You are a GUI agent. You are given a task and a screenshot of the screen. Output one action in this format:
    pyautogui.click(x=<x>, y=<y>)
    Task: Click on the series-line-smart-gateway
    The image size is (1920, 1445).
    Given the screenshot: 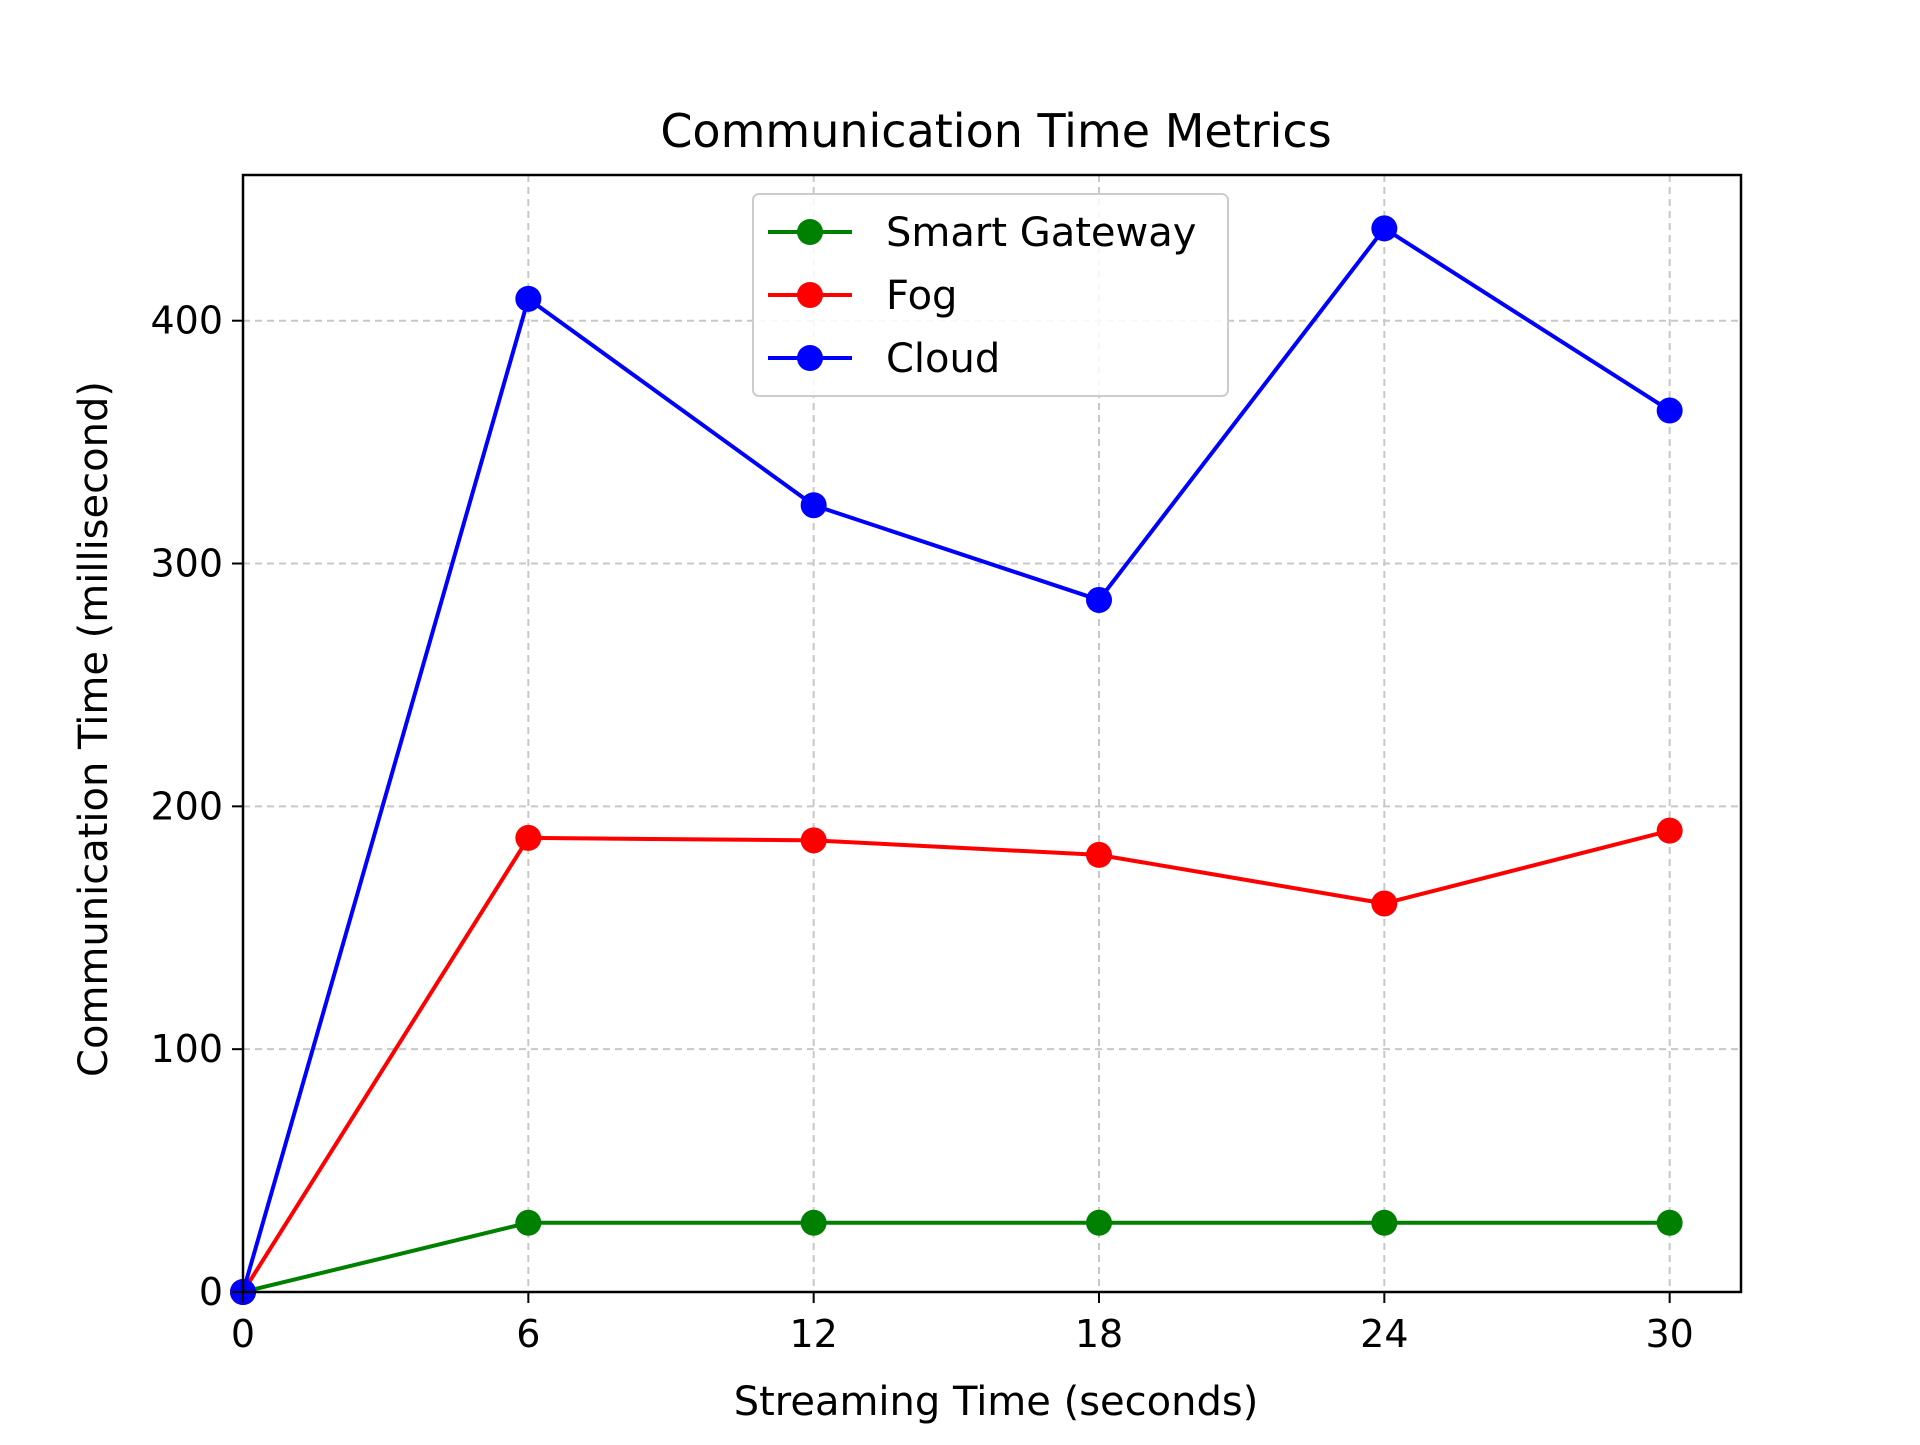 What is the action you would take?
    pyautogui.click(x=956, y=1257)
    